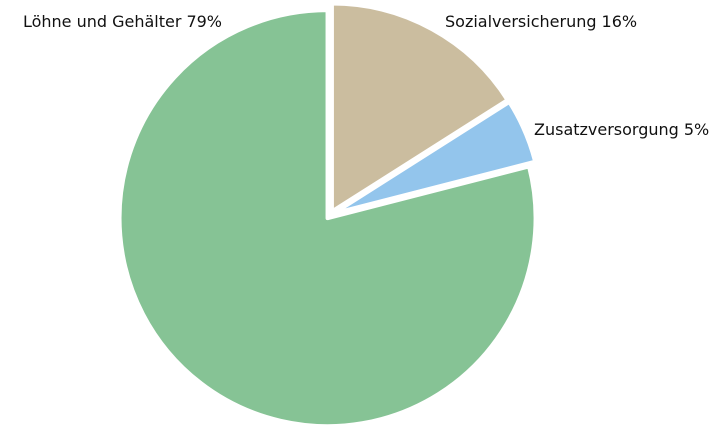 The width and height of the screenshot is (709, 425). Describe the element at coordinates (620, 21) in the screenshot. I see `value-label: 16%` at that location.